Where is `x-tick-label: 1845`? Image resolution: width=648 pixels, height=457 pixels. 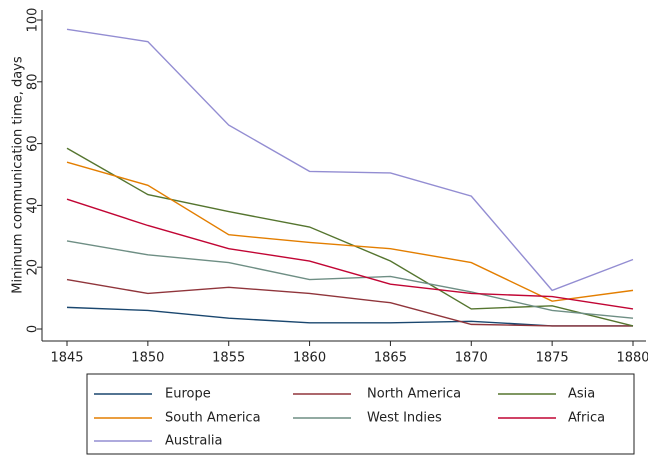
x-tick-label: 1845 is located at coordinates (66, 358).